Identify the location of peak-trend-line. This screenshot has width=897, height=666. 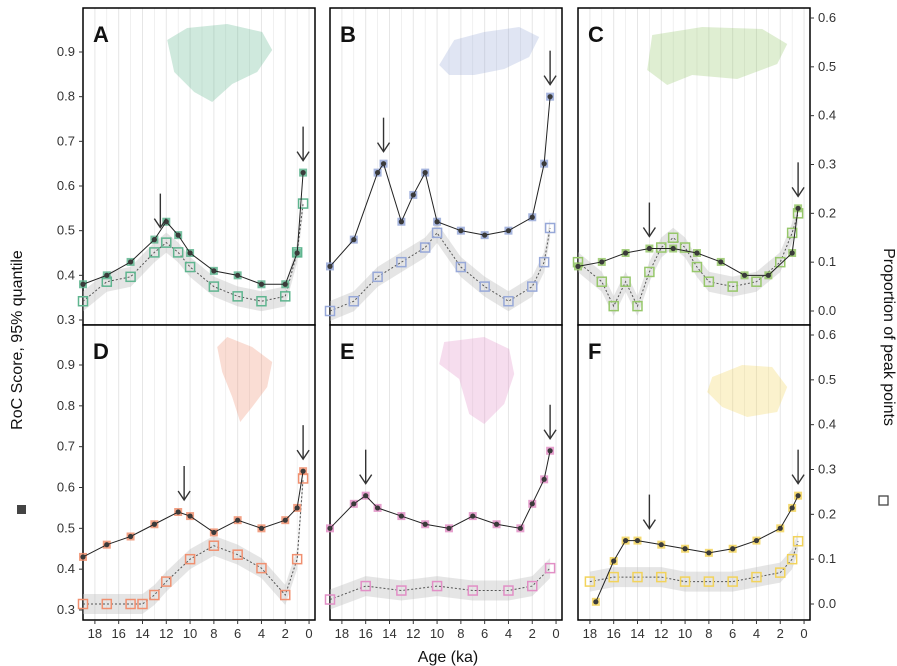
(193, 541).